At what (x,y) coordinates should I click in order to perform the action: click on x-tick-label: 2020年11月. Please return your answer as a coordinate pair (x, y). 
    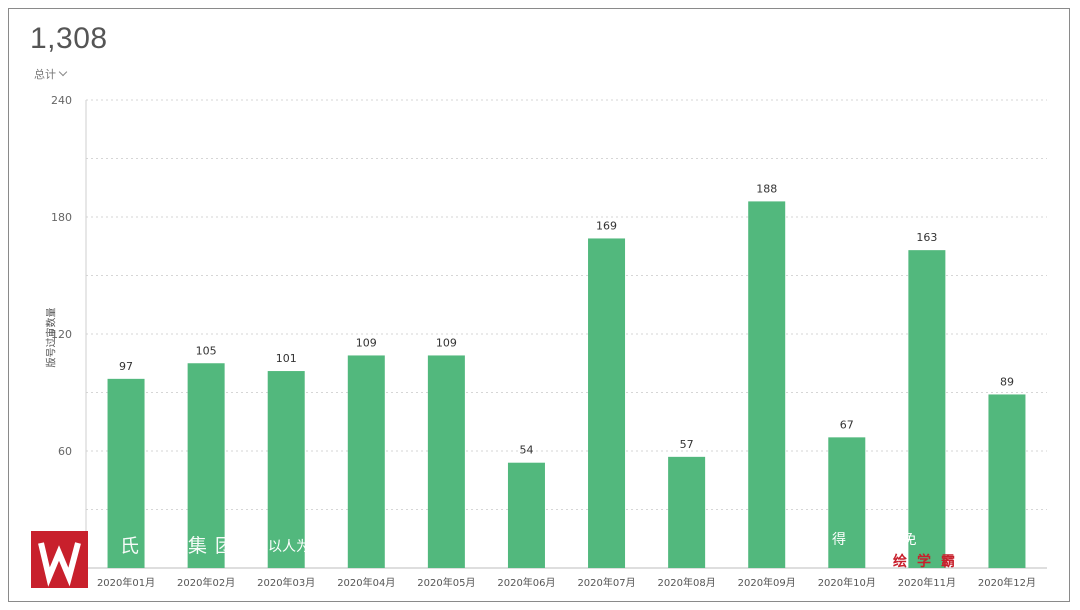
    Looking at the image, I should click on (927, 582).